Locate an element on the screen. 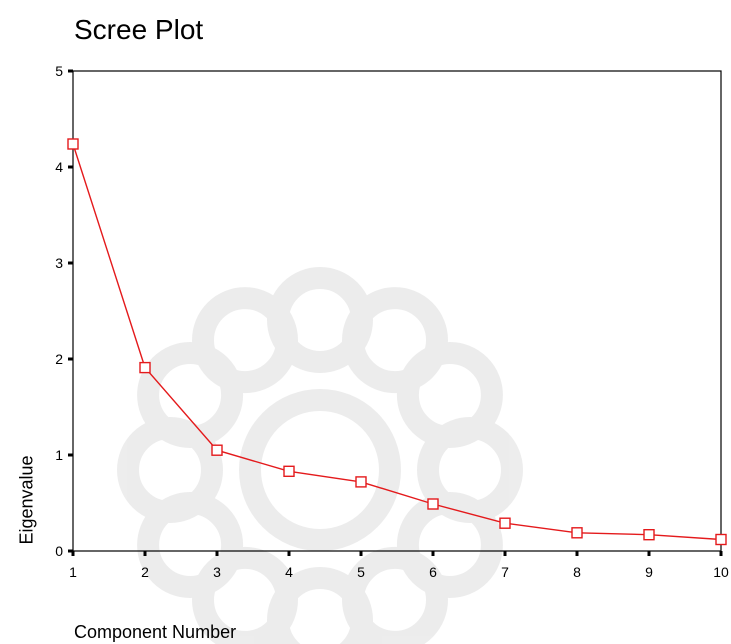 The image size is (731, 644). y-tick-label: 0 is located at coordinates (59, 551).